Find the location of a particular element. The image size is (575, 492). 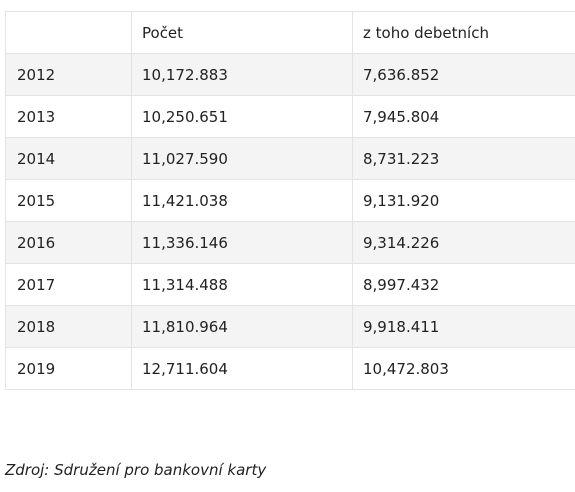

cell-year: 2017 is located at coordinates (68, 284).